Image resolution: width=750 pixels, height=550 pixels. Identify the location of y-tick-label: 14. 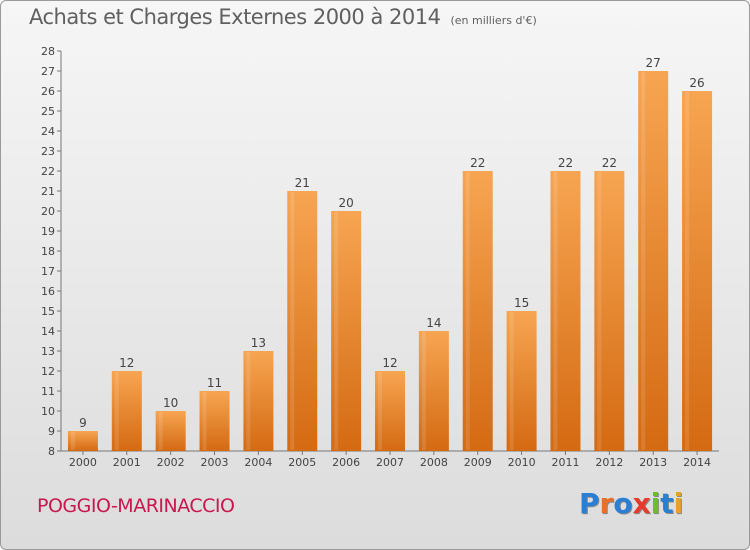
(48, 331).